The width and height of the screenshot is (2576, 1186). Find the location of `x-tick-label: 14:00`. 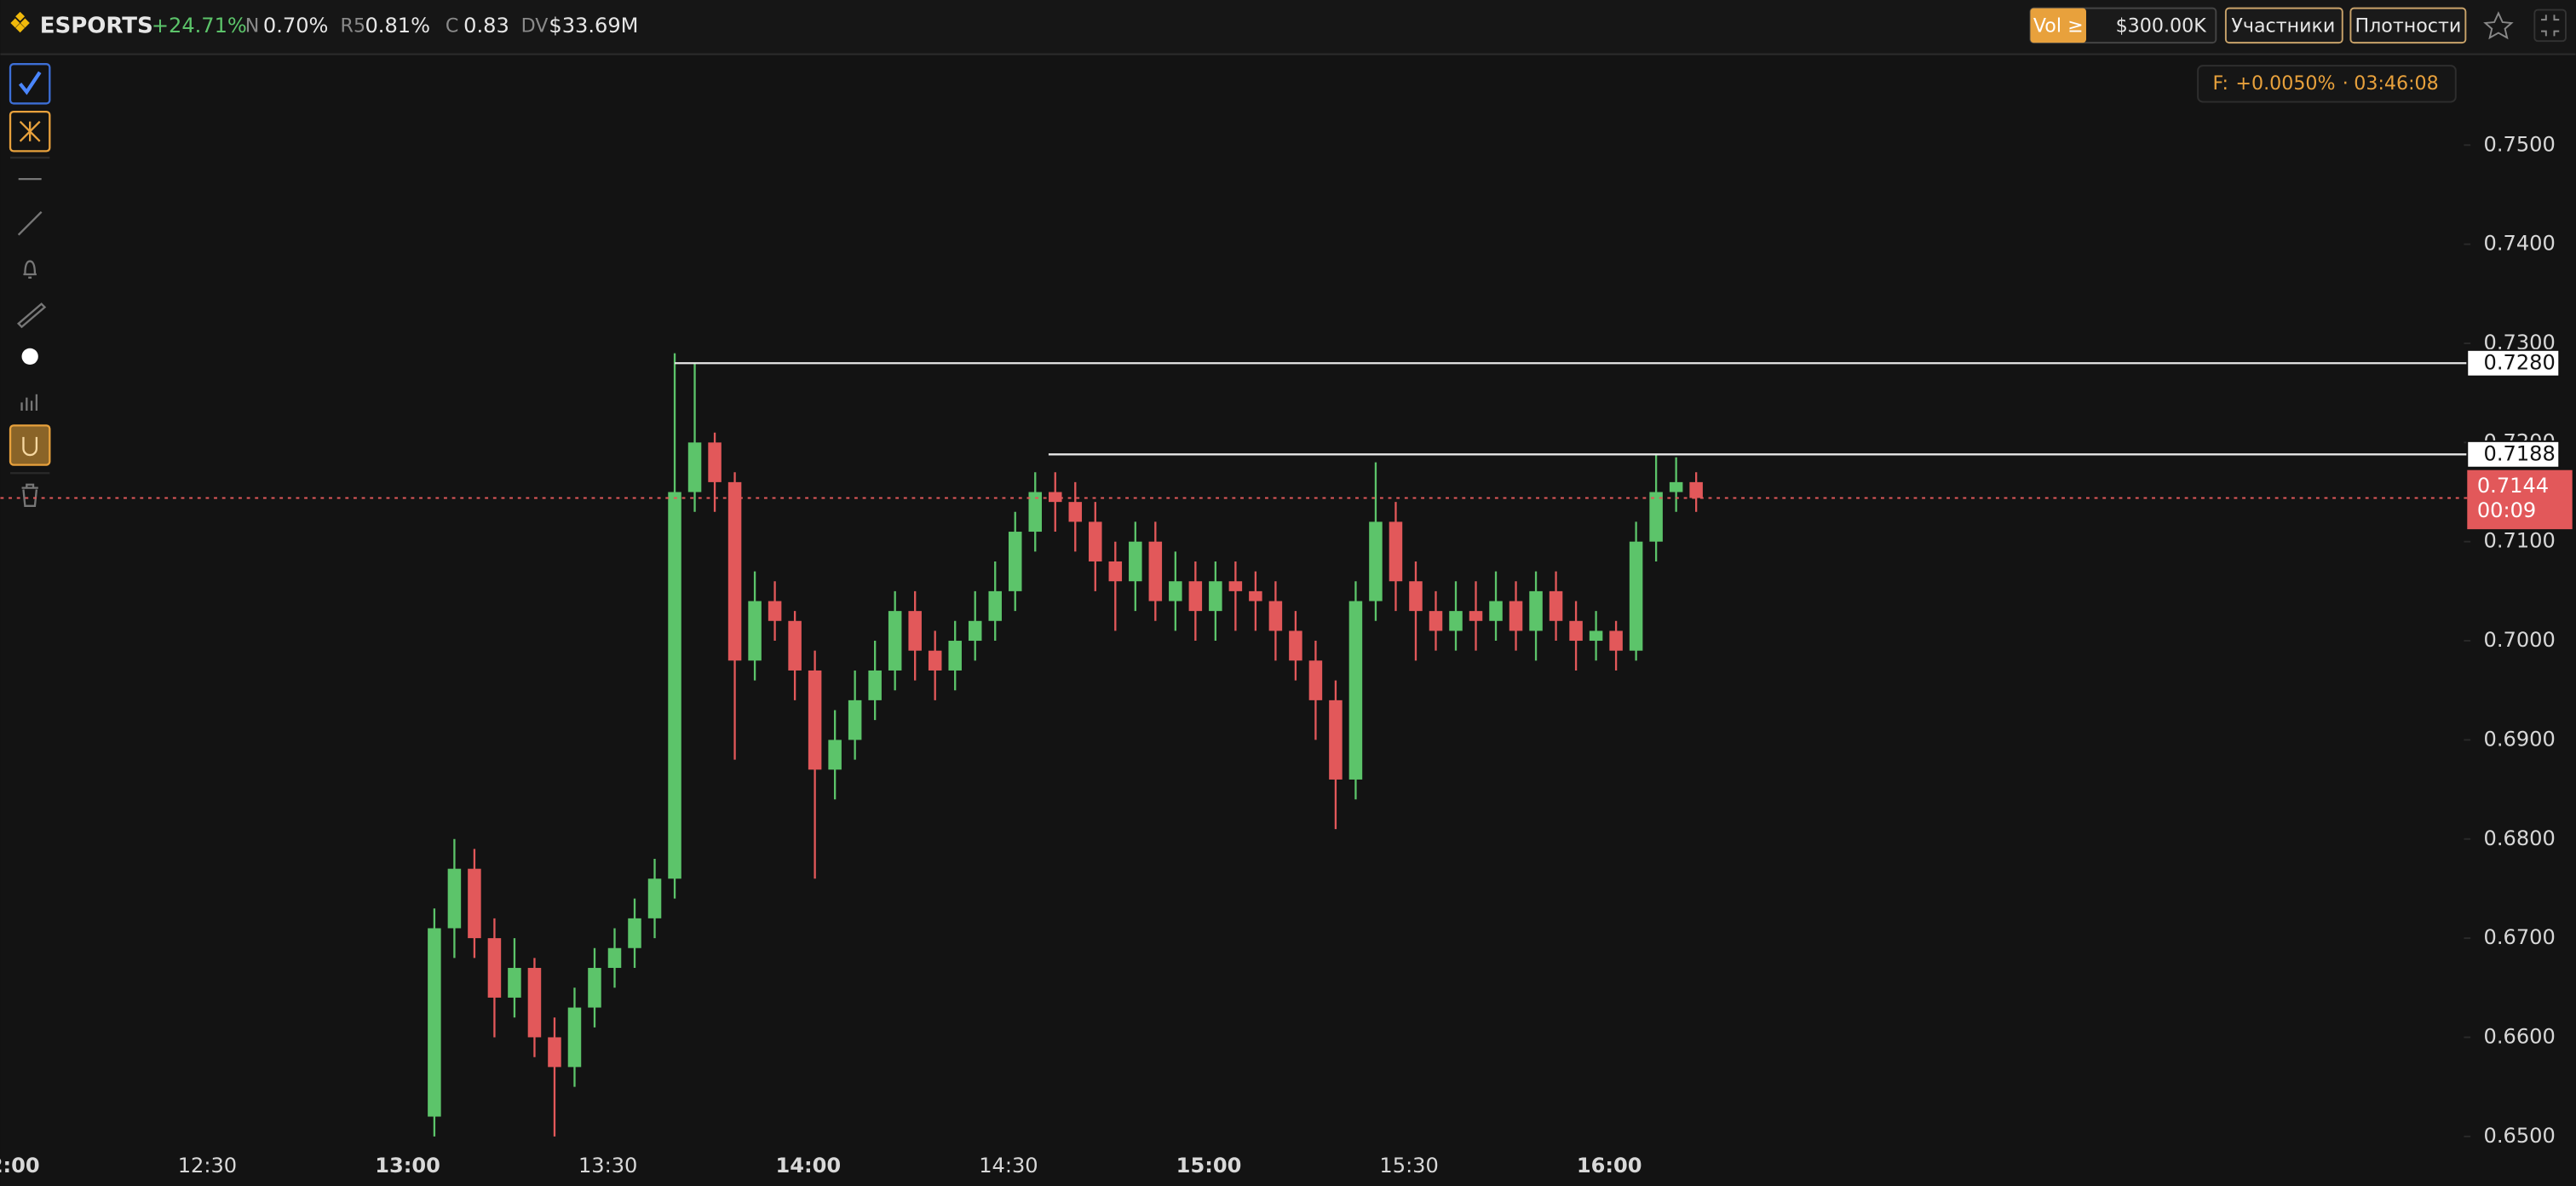

x-tick-label: 14:00 is located at coordinates (808, 1166).